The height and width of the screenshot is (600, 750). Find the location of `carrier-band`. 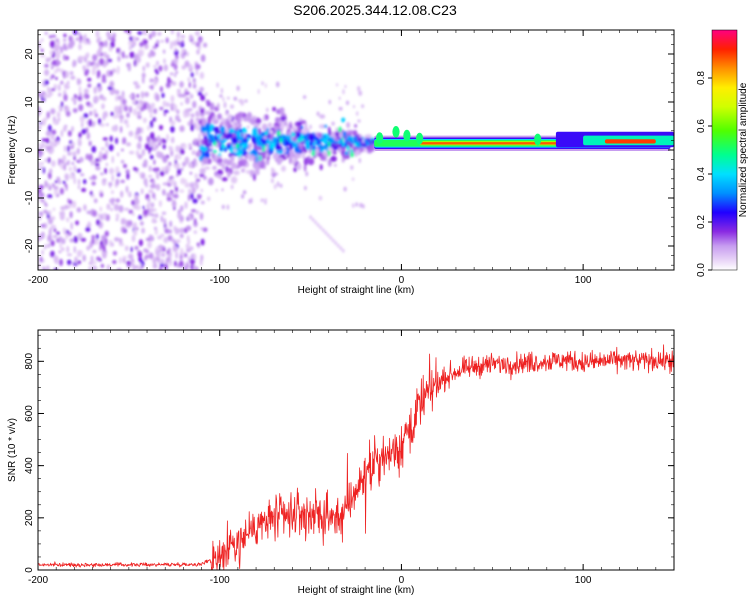

carrier-band is located at coordinates (524, 138).